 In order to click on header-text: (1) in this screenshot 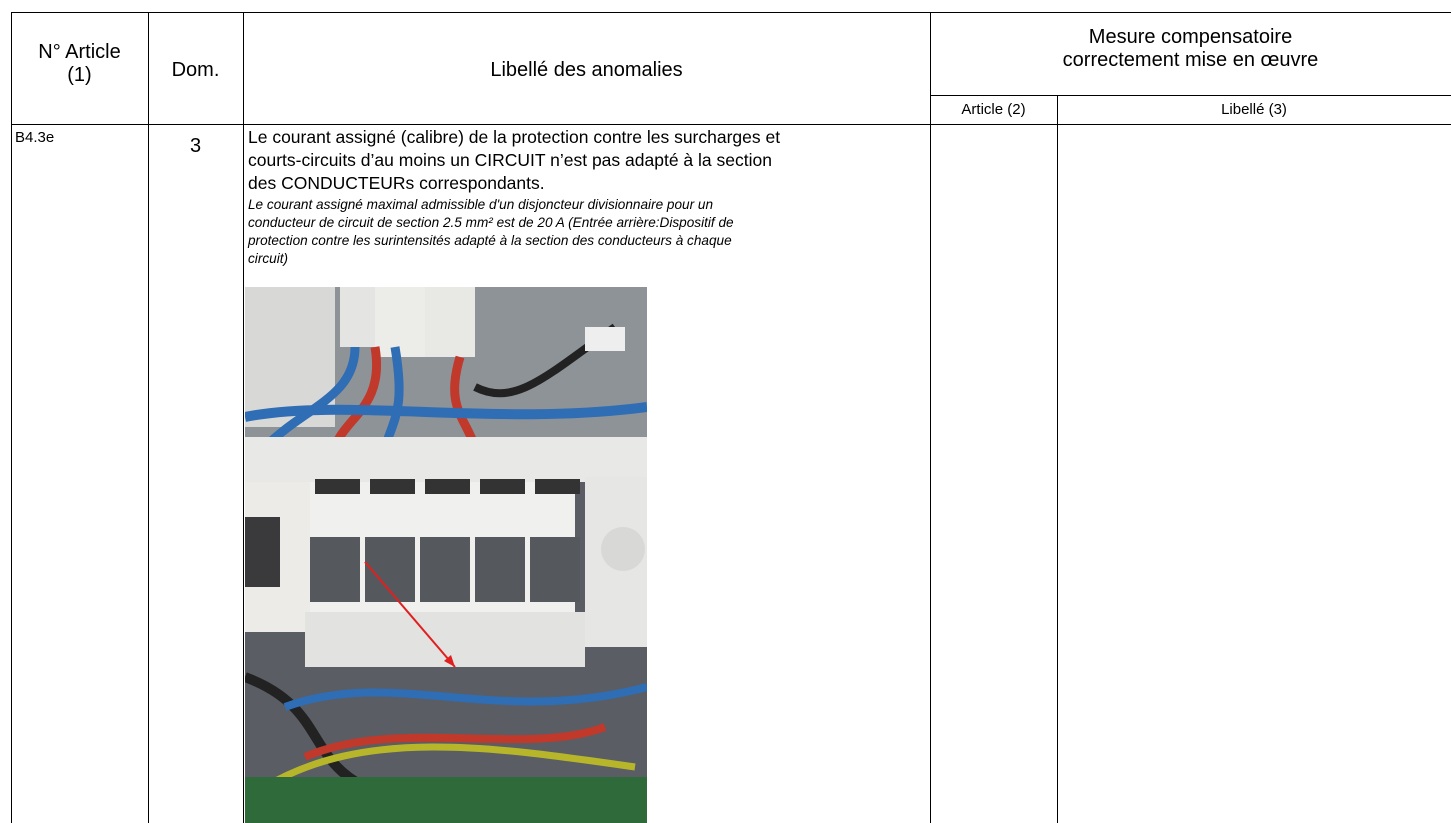, I will do `click(79, 75)`.